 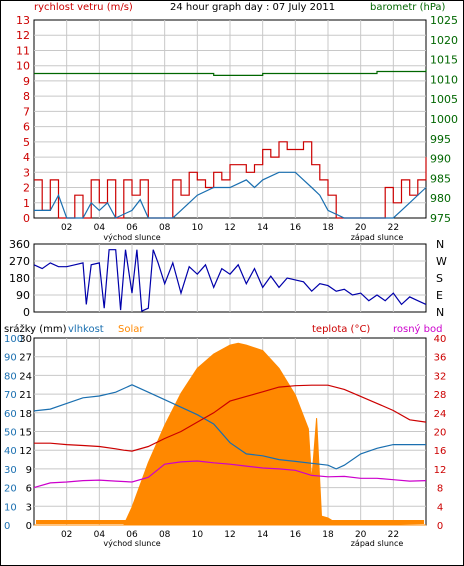 What do you see at coordinates (230, 474) in the screenshot?
I see `dewpoint-line` at bounding box center [230, 474].